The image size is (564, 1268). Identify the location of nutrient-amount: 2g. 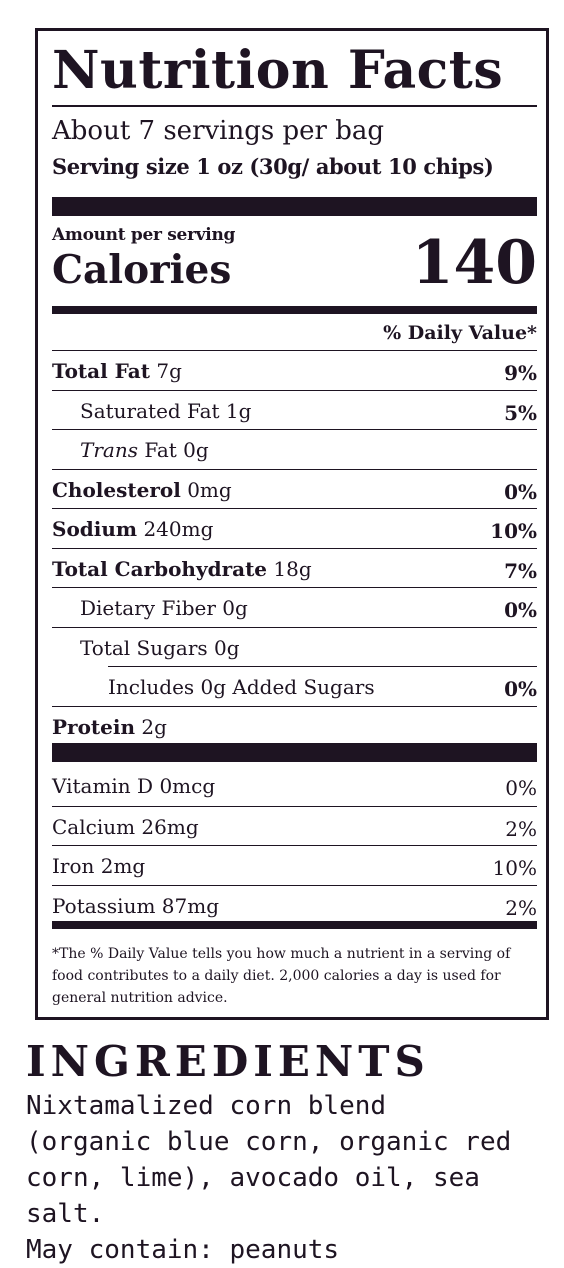
(154, 727).